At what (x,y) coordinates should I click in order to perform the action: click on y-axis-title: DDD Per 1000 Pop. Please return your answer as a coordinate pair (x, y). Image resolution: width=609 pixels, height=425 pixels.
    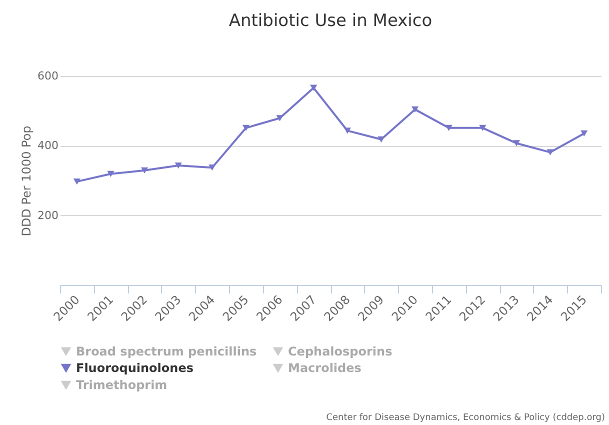
    Looking at the image, I should click on (27, 181).